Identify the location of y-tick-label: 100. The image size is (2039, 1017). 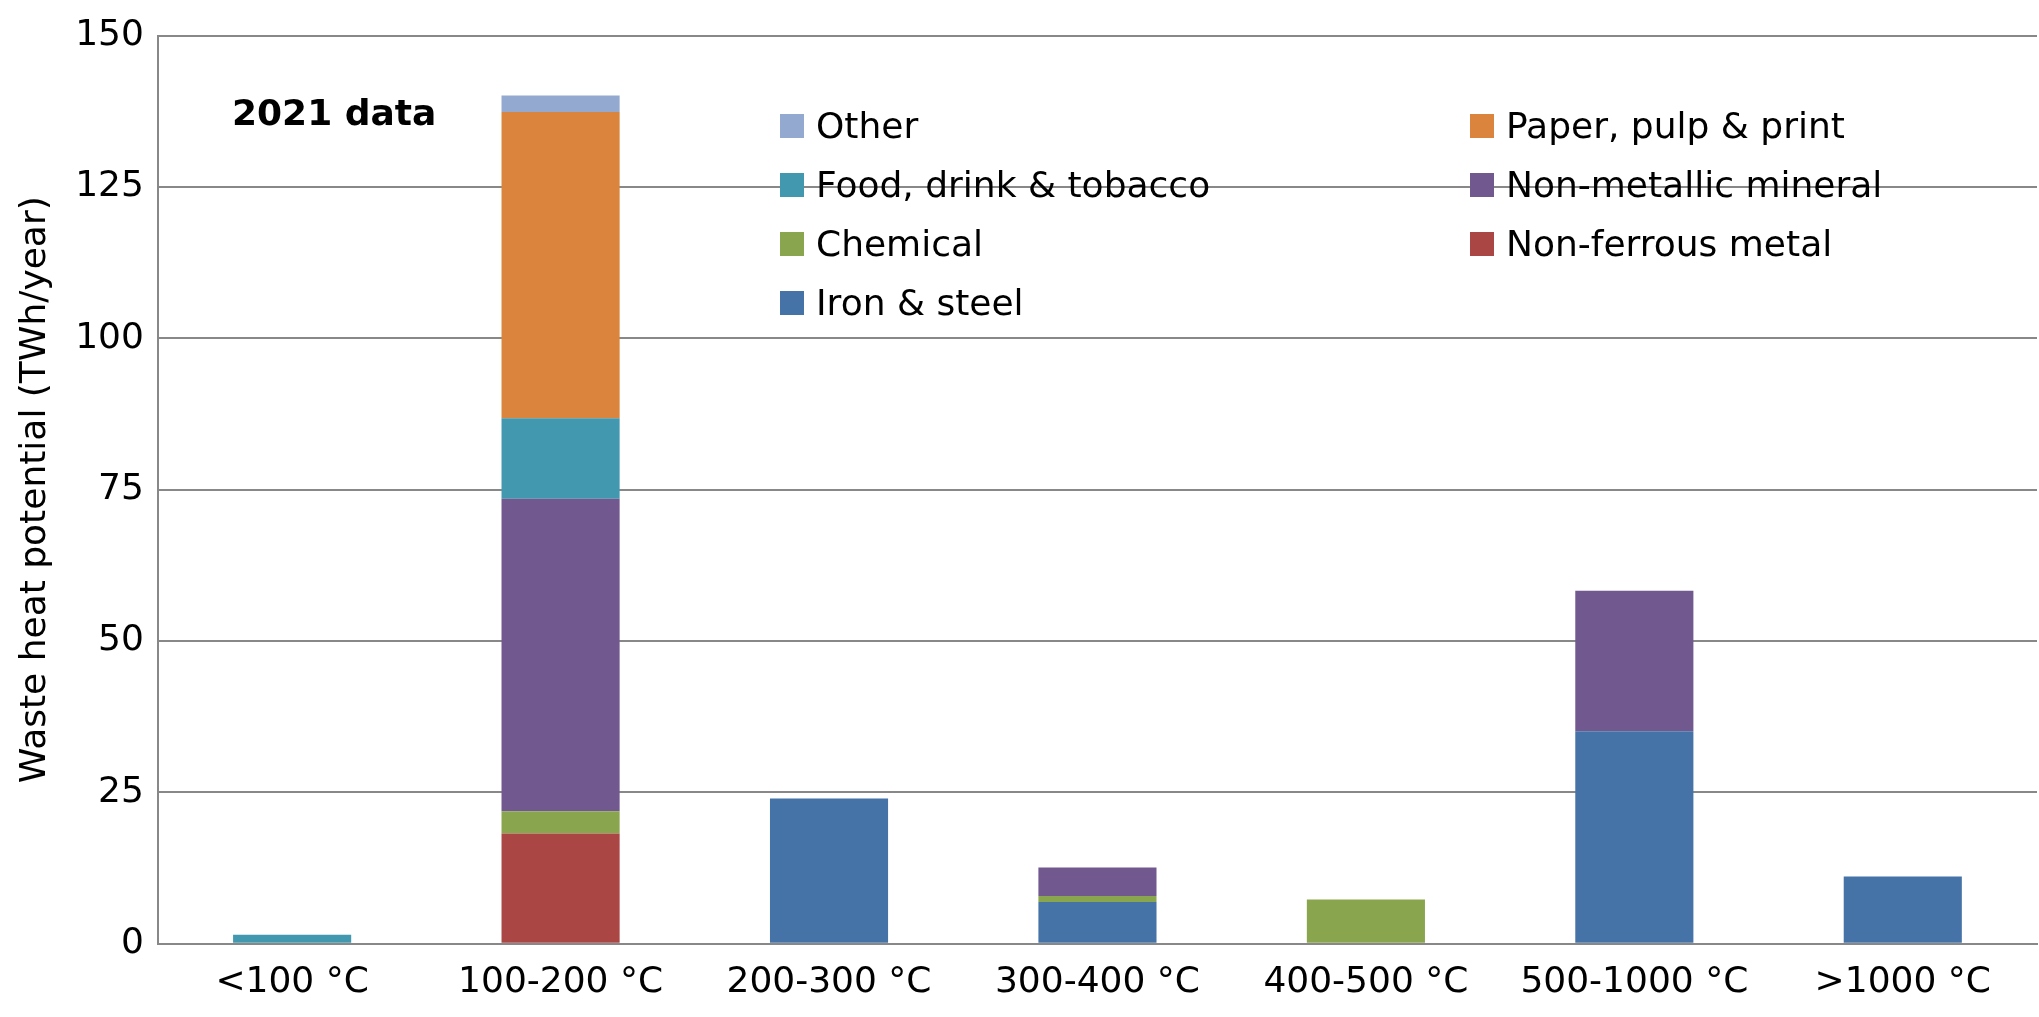
(109, 335).